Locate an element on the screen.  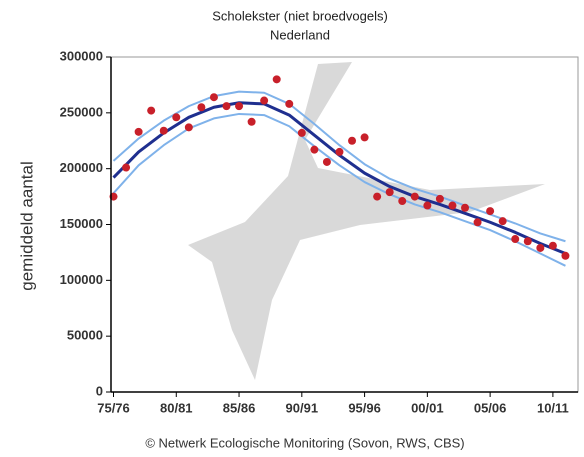
chart-subtitle: Nederland is located at coordinates (300, 34).